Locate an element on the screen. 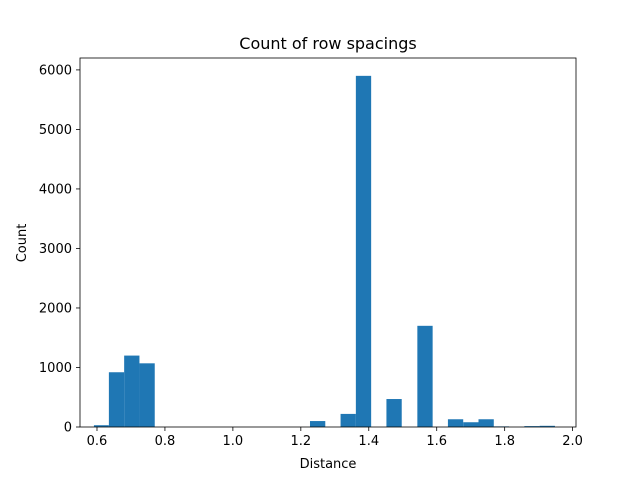 This screenshot has height=480, width=640. y-tick-label: 4000 is located at coordinates (55, 189).